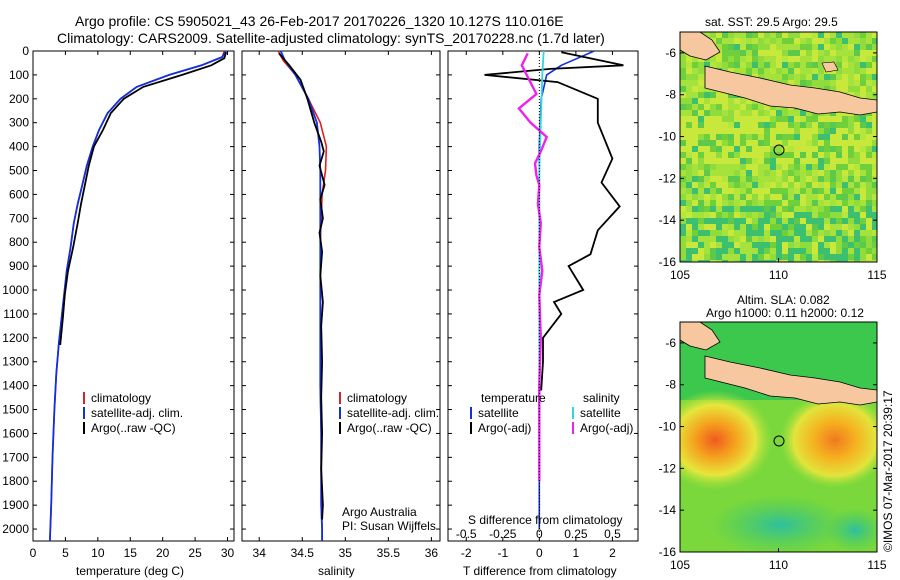 The image size is (900, 580). What do you see at coordinates (790, 380) in the screenshot?
I see `sla-land` at bounding box center [790, 380].